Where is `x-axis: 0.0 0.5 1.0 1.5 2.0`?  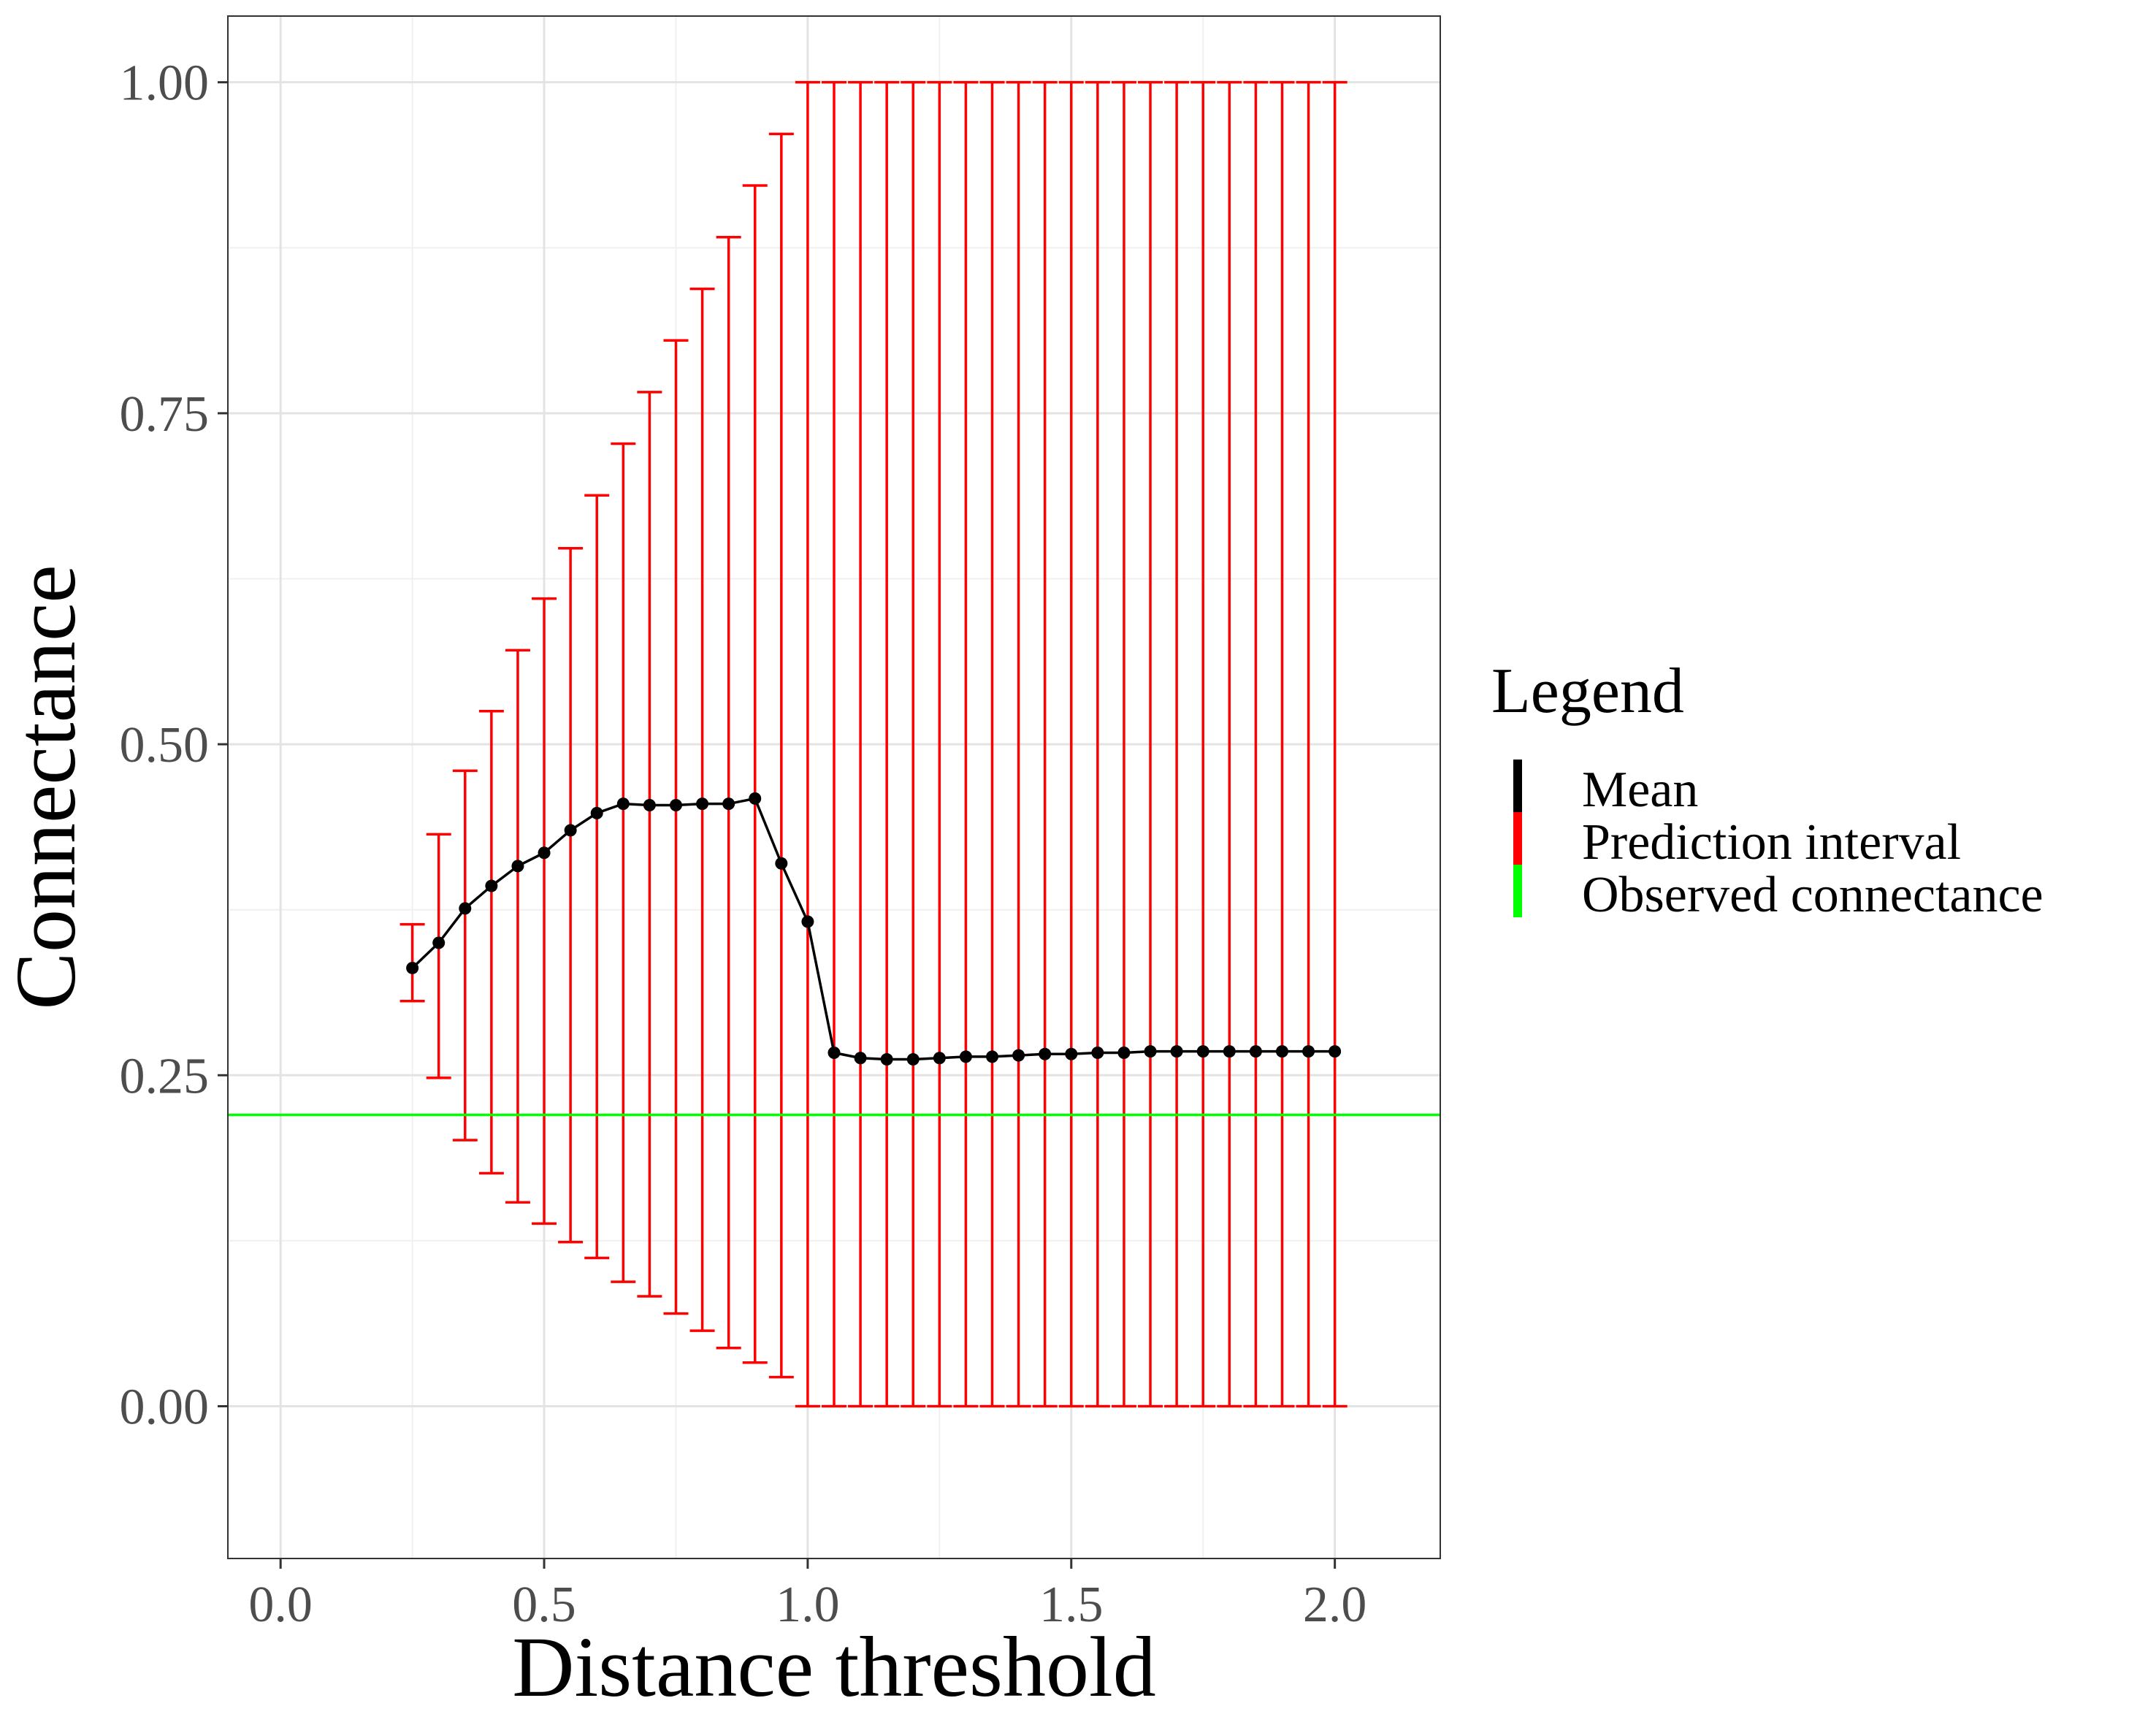
x-axis: 0.0 0.5 1.0 1.5 2.0 is located at coordinates (807, 1595).